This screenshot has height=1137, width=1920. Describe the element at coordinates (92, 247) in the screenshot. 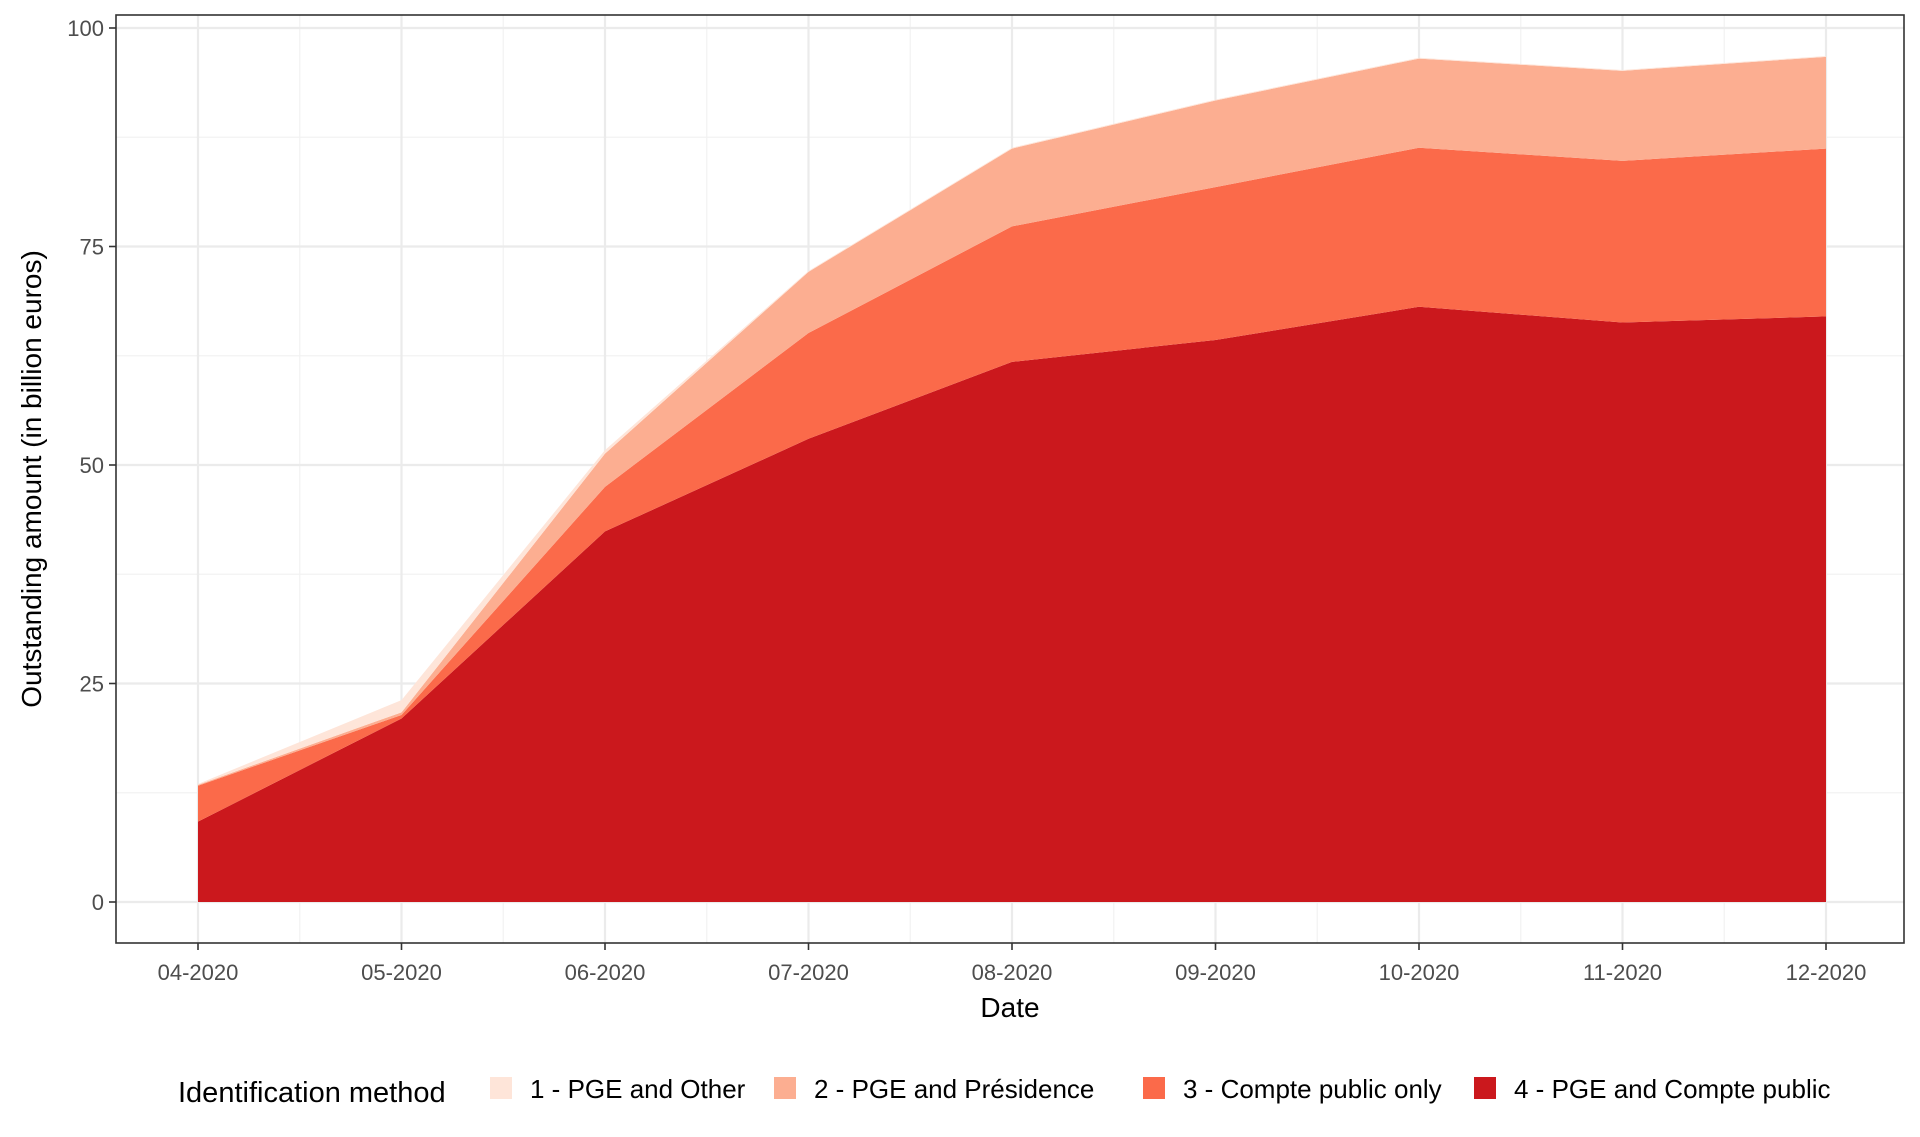

I see `y-tick-label: 75` at that location.